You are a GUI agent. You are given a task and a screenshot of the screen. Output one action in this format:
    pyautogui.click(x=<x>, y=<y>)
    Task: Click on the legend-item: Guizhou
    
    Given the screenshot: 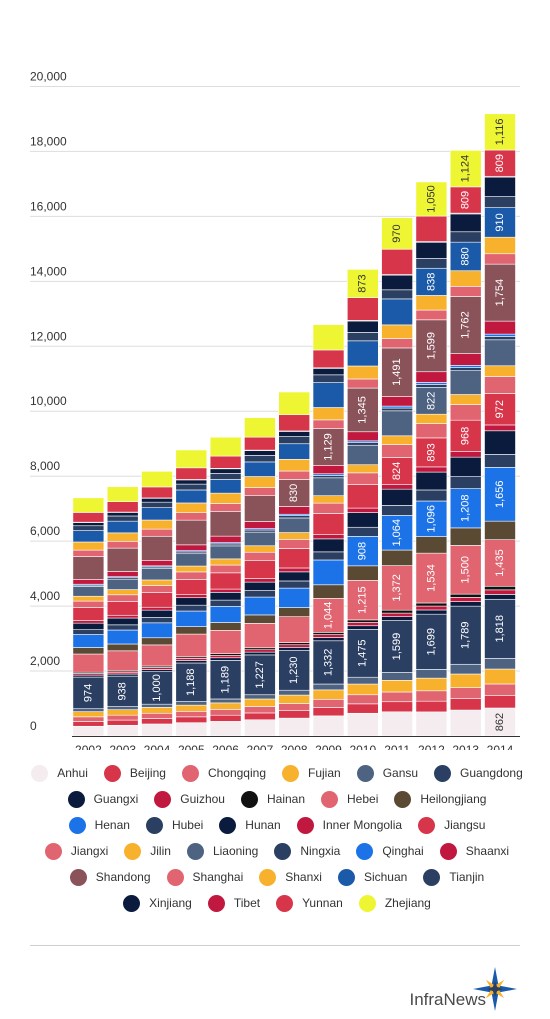 What is the action you would take?
    pyautogui.click(x=189, y=799)
    